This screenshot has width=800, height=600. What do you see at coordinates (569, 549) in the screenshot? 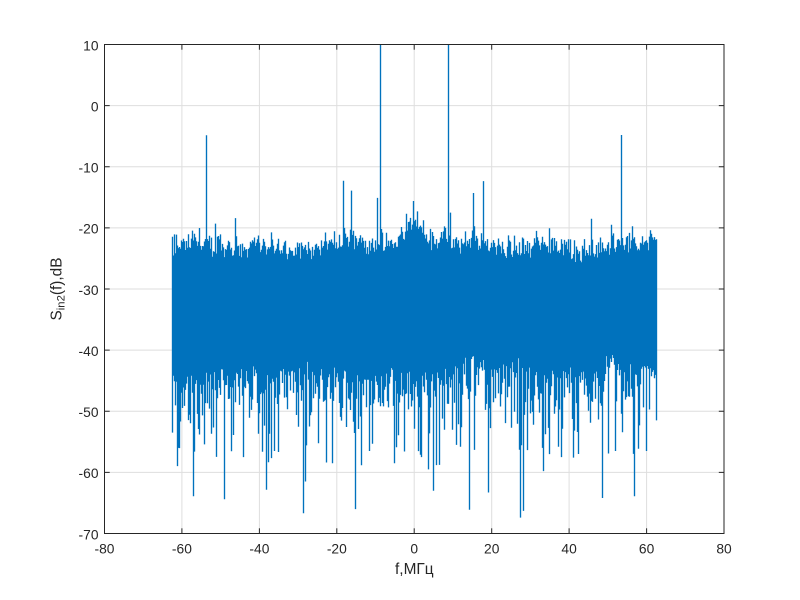
I see `svg-text: 40` at bounding box center [569, 549].